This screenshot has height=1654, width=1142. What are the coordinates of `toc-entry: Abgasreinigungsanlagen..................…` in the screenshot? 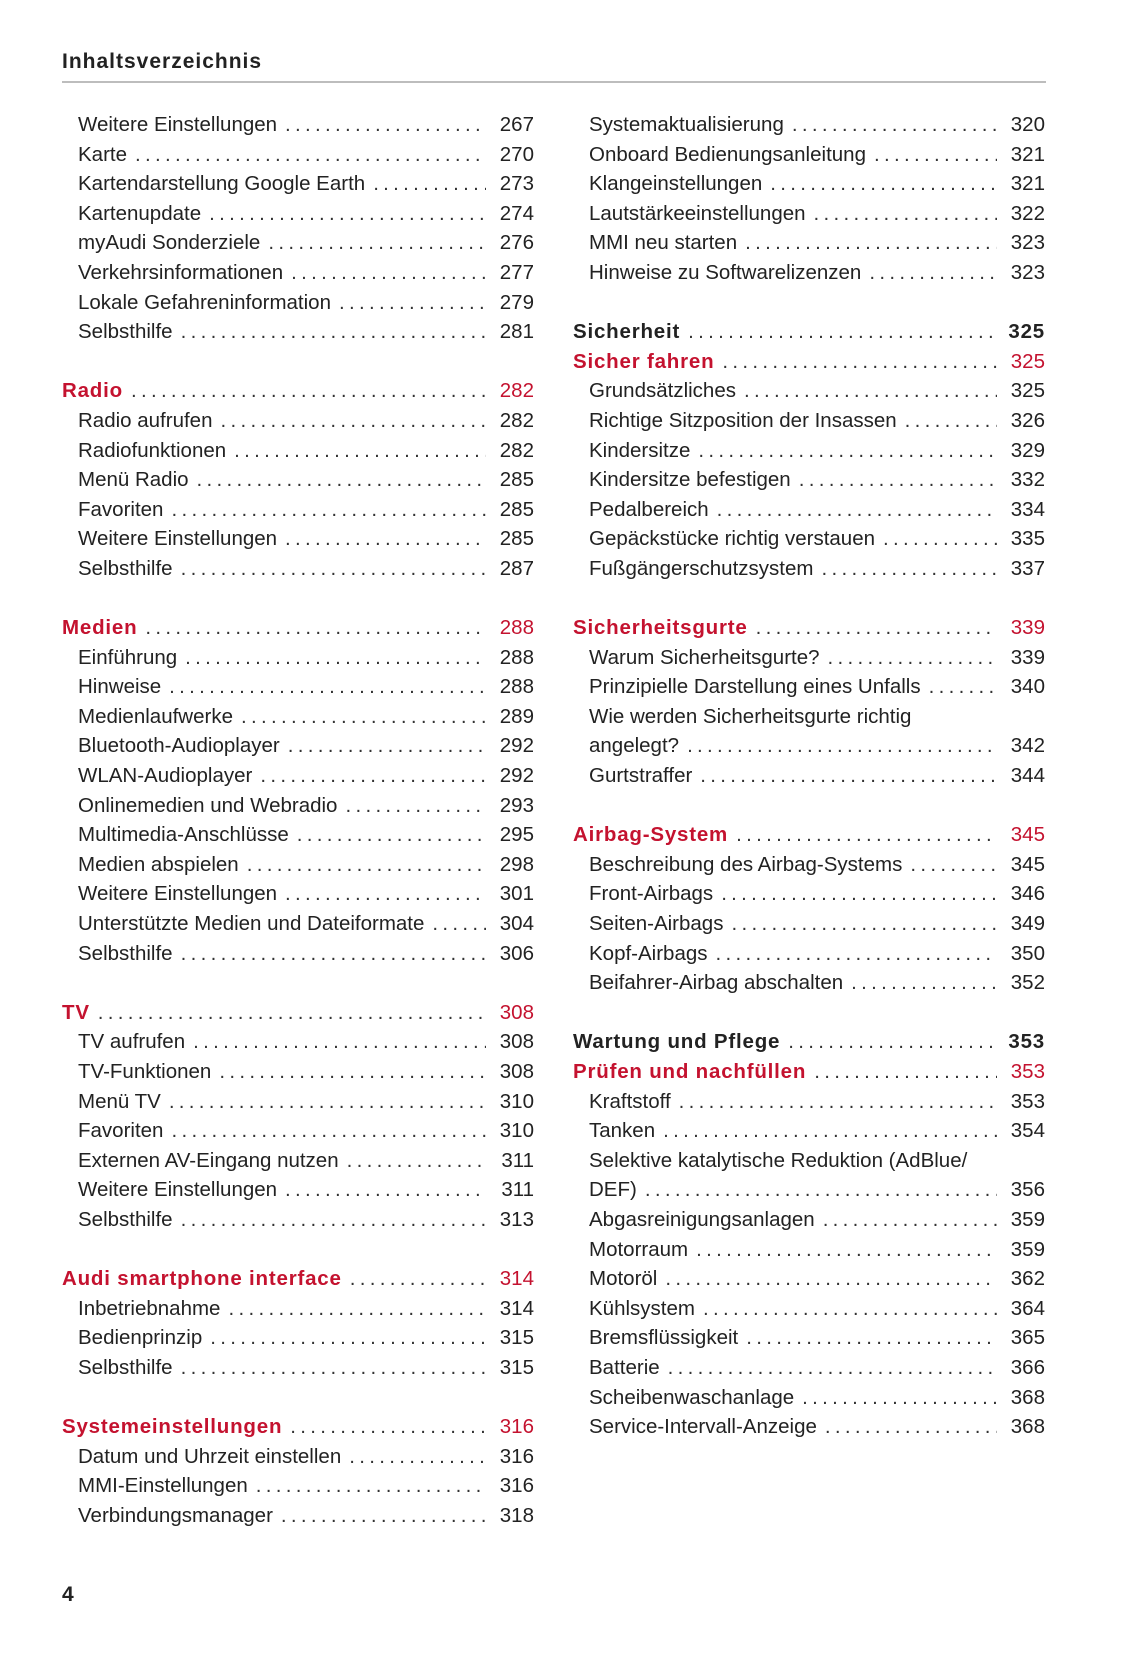 It's located at (809, 1220).